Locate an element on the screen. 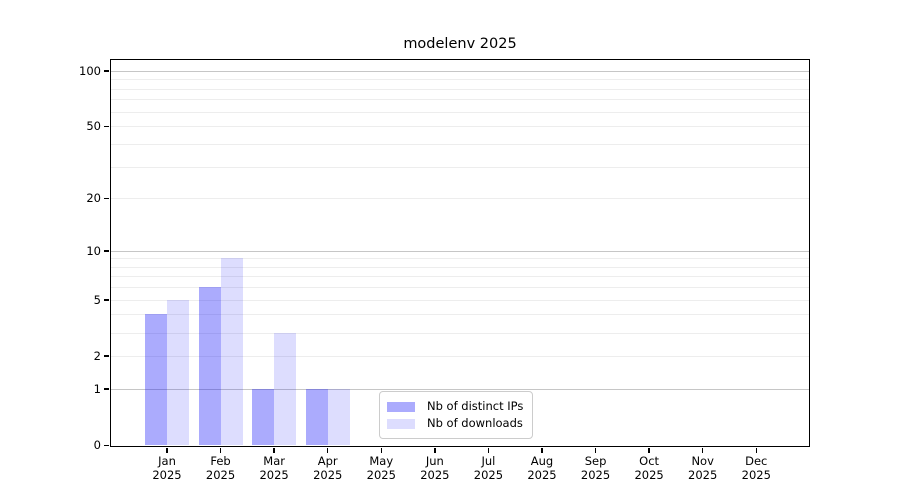  x-tick-label-sep: Sep 2025 is located at coordinates (595, 468).